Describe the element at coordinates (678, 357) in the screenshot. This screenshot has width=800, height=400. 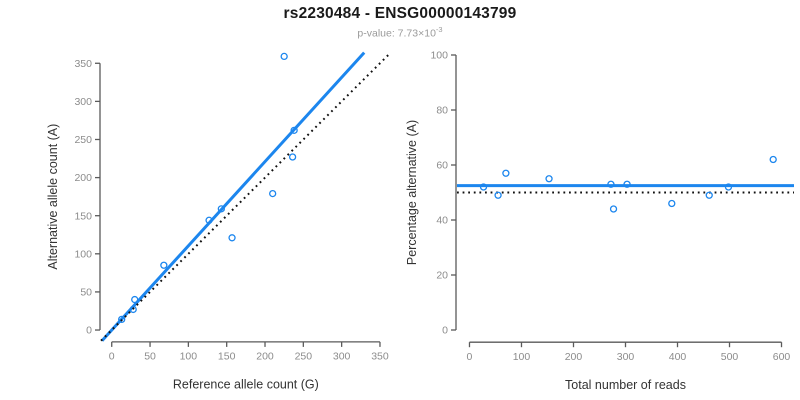
I see `x-tick-label: 400` at that location.